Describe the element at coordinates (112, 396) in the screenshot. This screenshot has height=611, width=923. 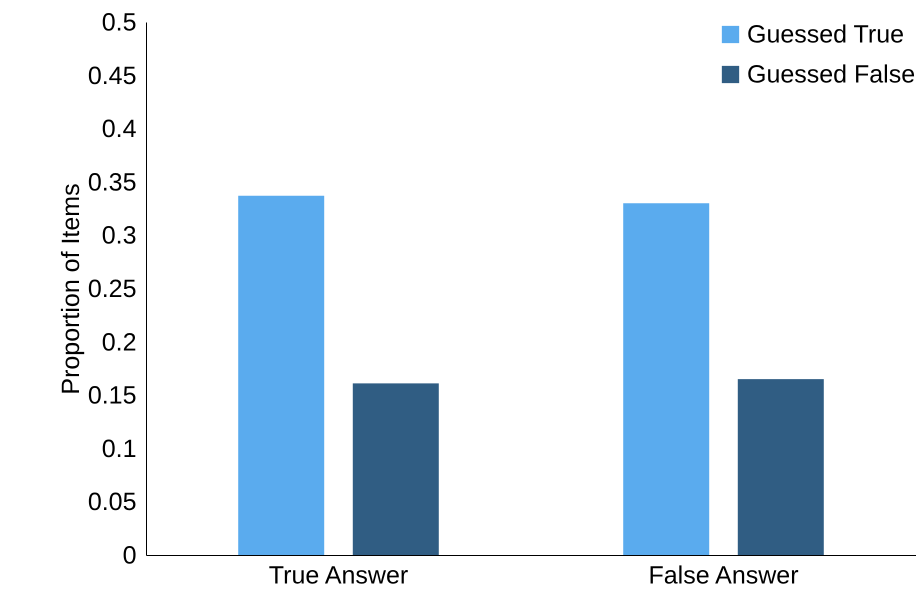
I see `y-tick-label: 0.15` at that location.